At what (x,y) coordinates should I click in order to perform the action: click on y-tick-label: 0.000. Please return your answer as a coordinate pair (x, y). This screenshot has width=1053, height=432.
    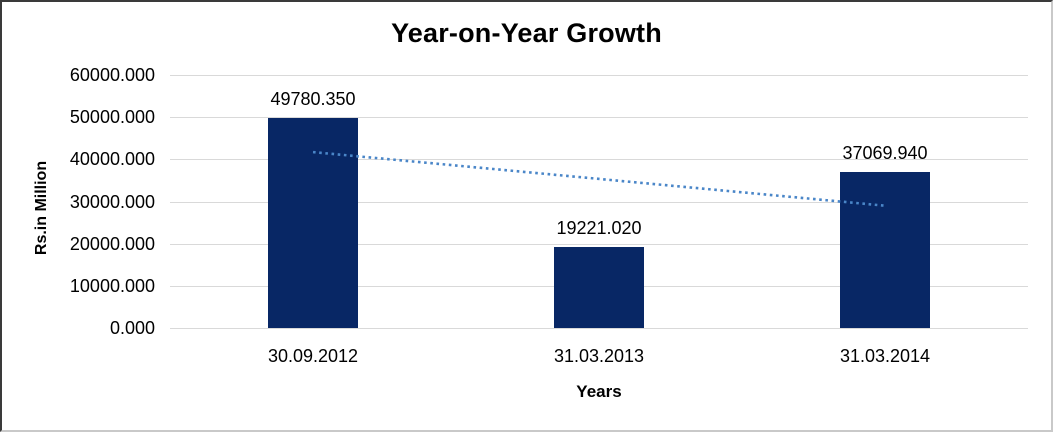
    Looking at the image, I should click on (132, 328).